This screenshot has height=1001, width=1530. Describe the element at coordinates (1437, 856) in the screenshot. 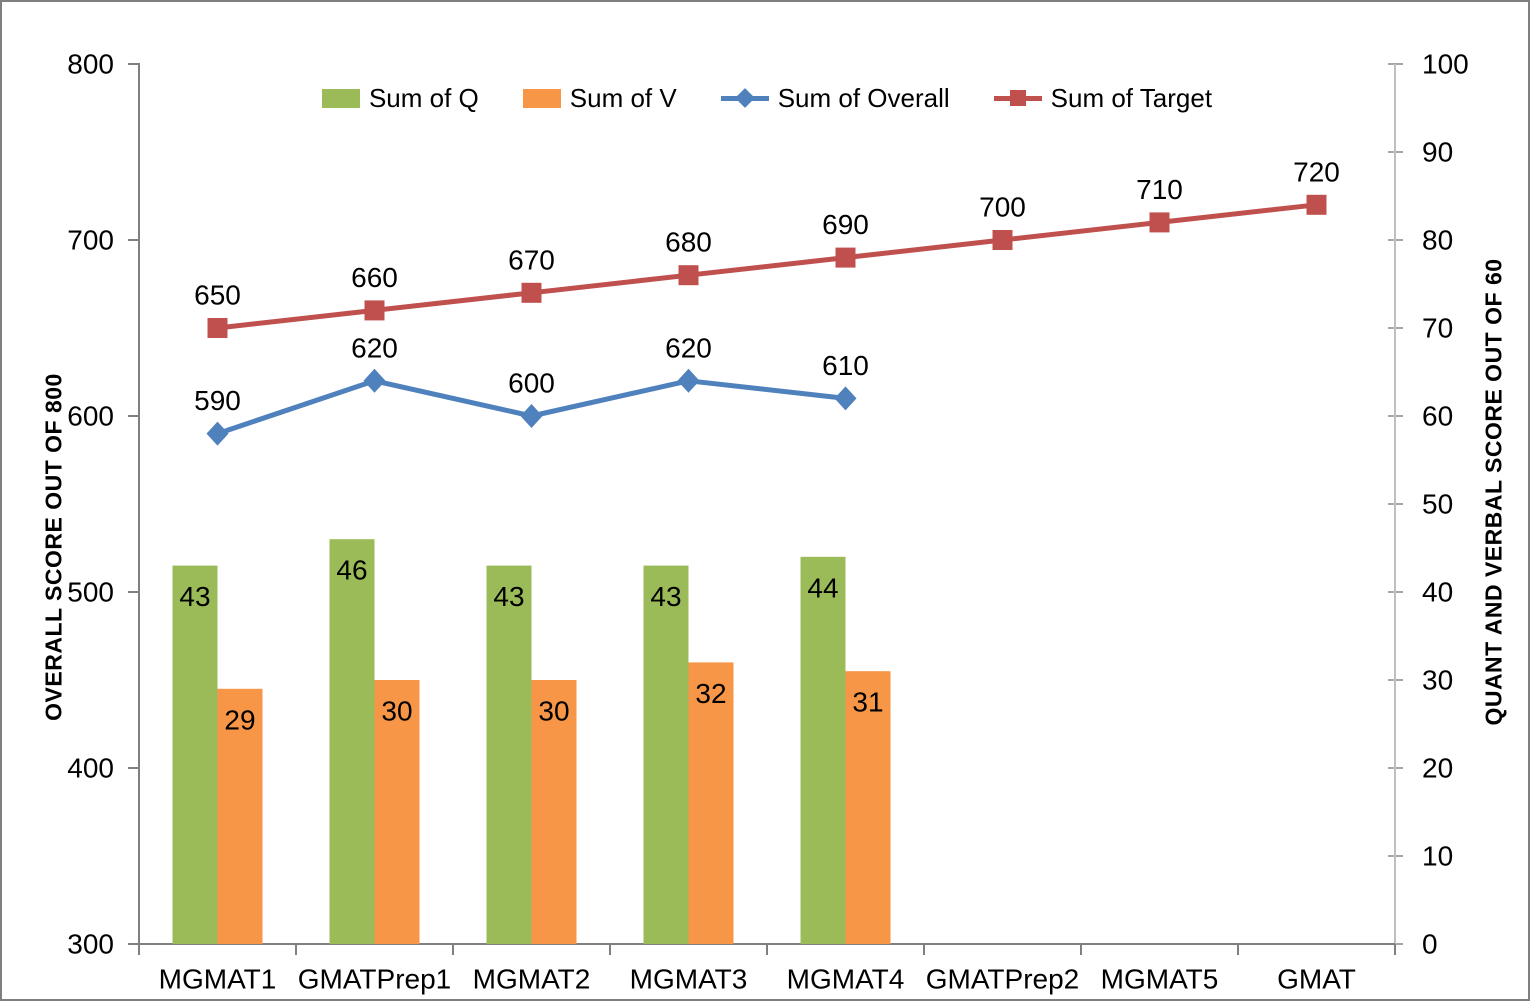

I see `right-axis-tick-label: 10` at that location.